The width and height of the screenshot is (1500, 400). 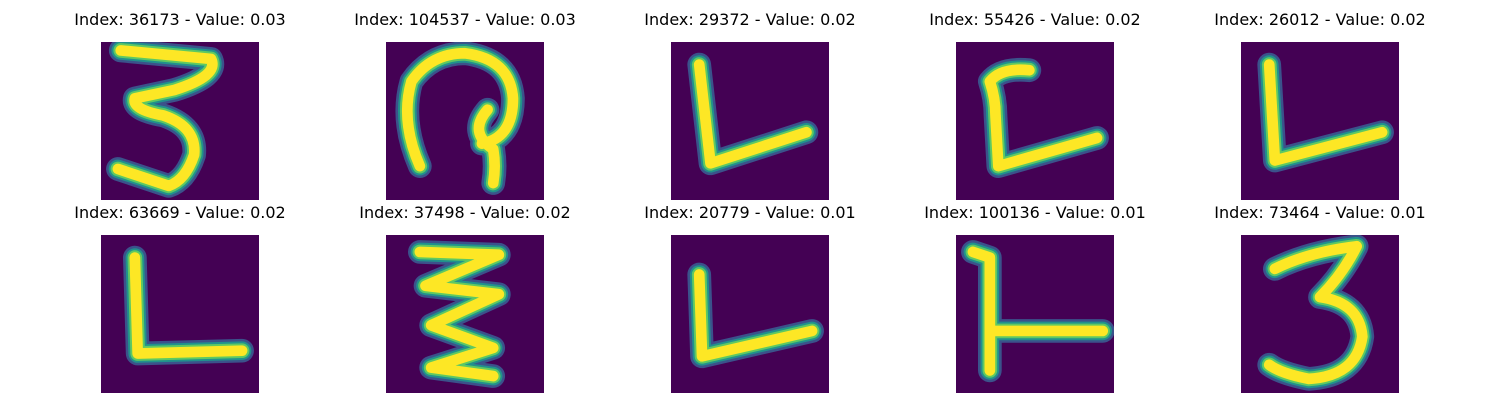 I want to click on panel-title: Index: 37498 - Value: 0.02, so click(x=465, y=212).